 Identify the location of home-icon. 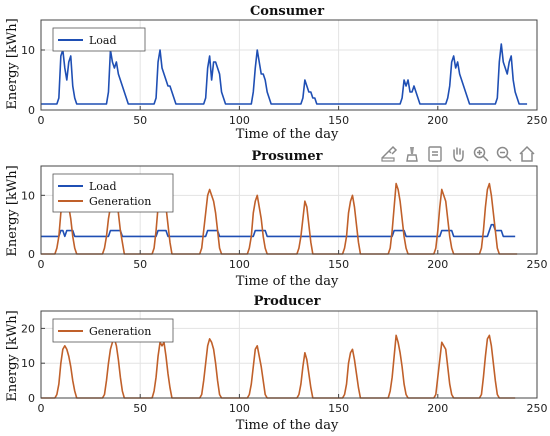
(527, 154).